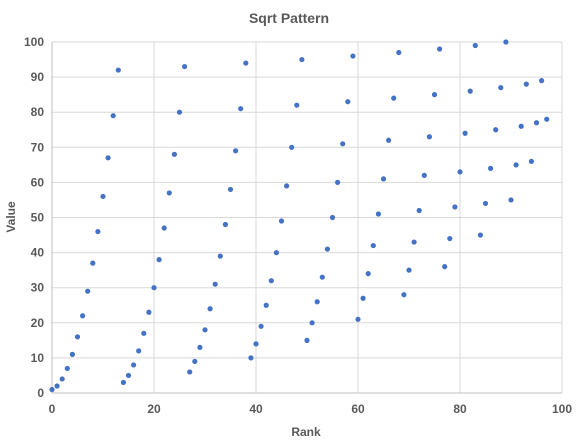 This screenshot has width=579, height=442. What do you see at coordinates (34, 42) in the screenshot?
I see `y-tick-label: 100` at bounding box center [34, 42].